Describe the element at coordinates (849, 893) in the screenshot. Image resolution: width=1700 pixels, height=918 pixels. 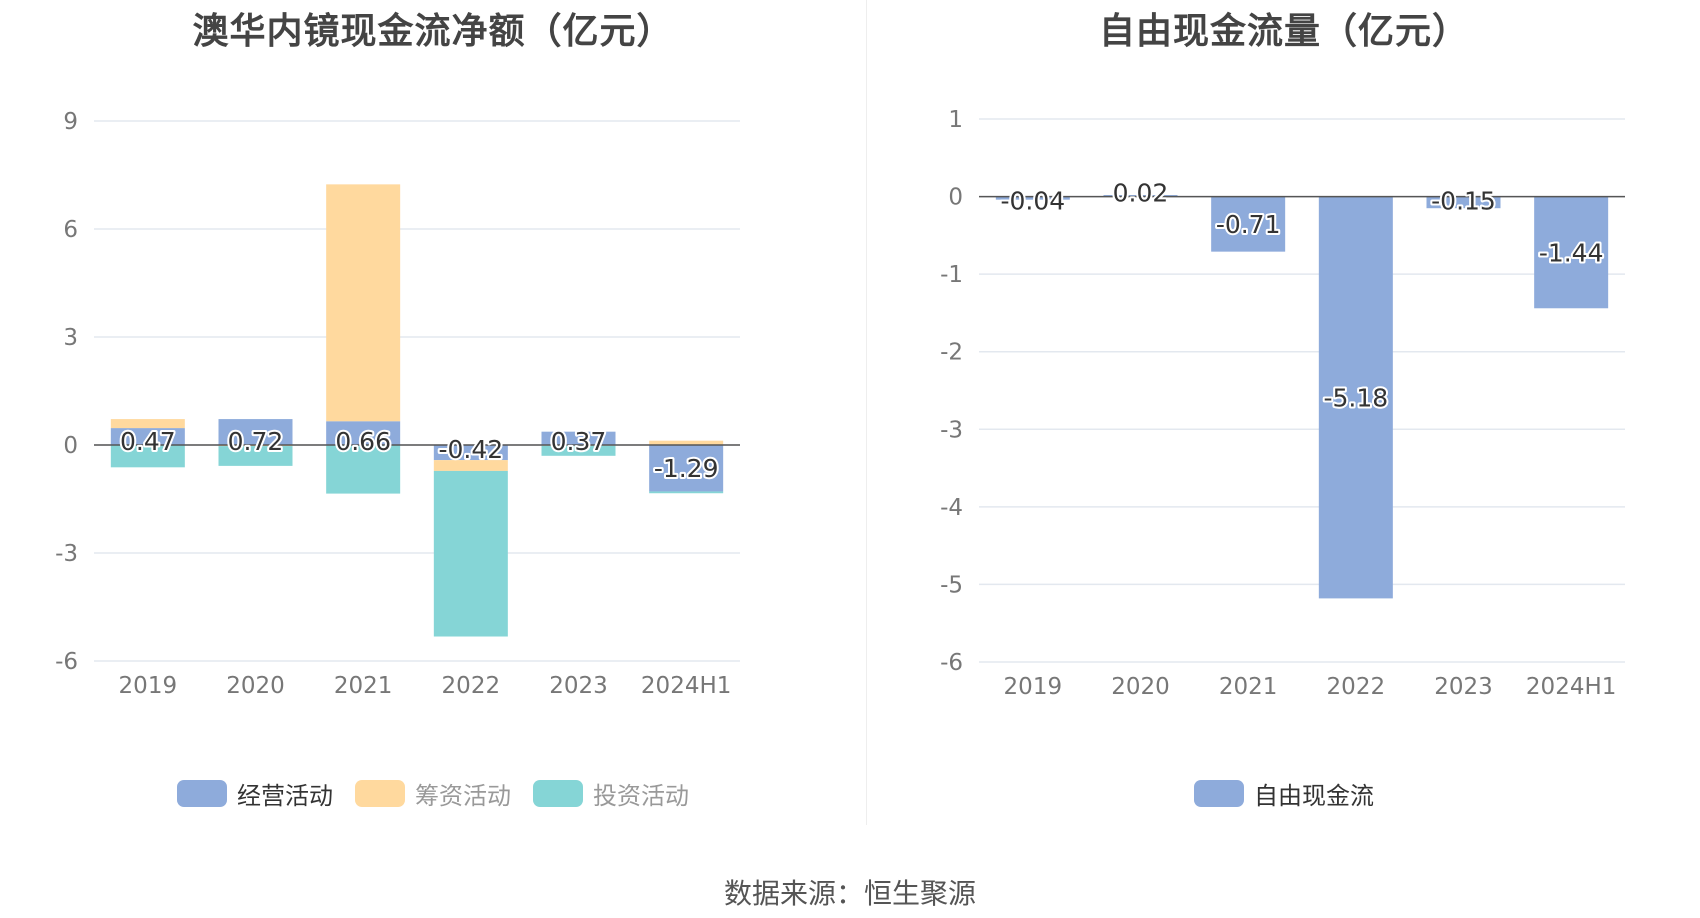
I see `data-source-note: 数据来源：恒生聚源` at that location.